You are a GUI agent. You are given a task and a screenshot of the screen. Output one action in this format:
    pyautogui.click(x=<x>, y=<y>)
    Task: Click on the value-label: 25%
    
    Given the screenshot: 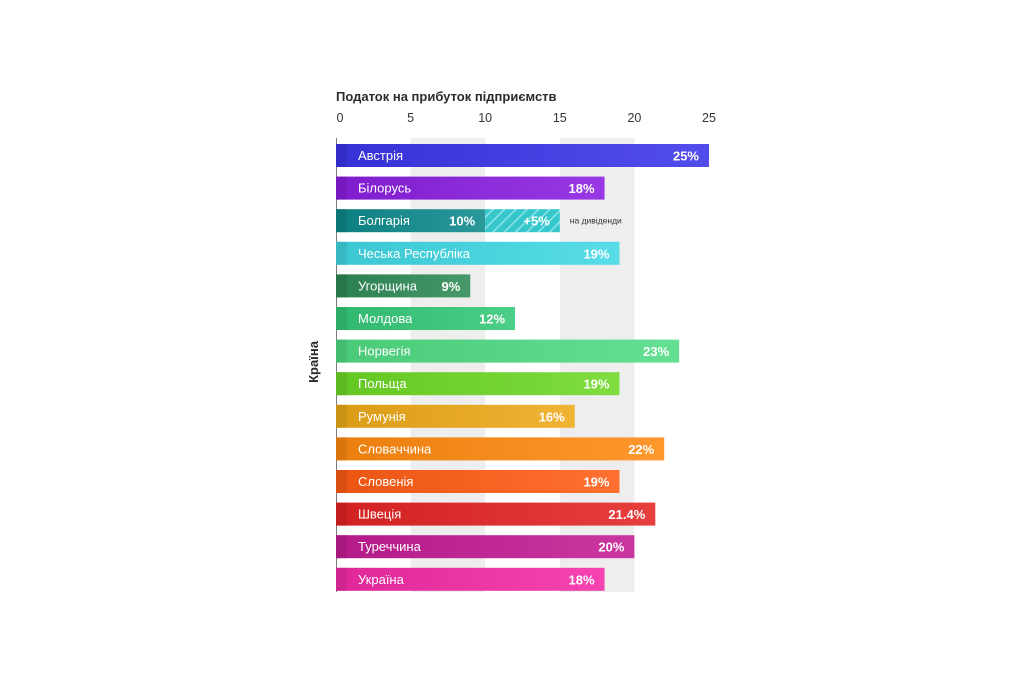 What is the action you would take?
    pyautogui.click(x=686, y=156)
    